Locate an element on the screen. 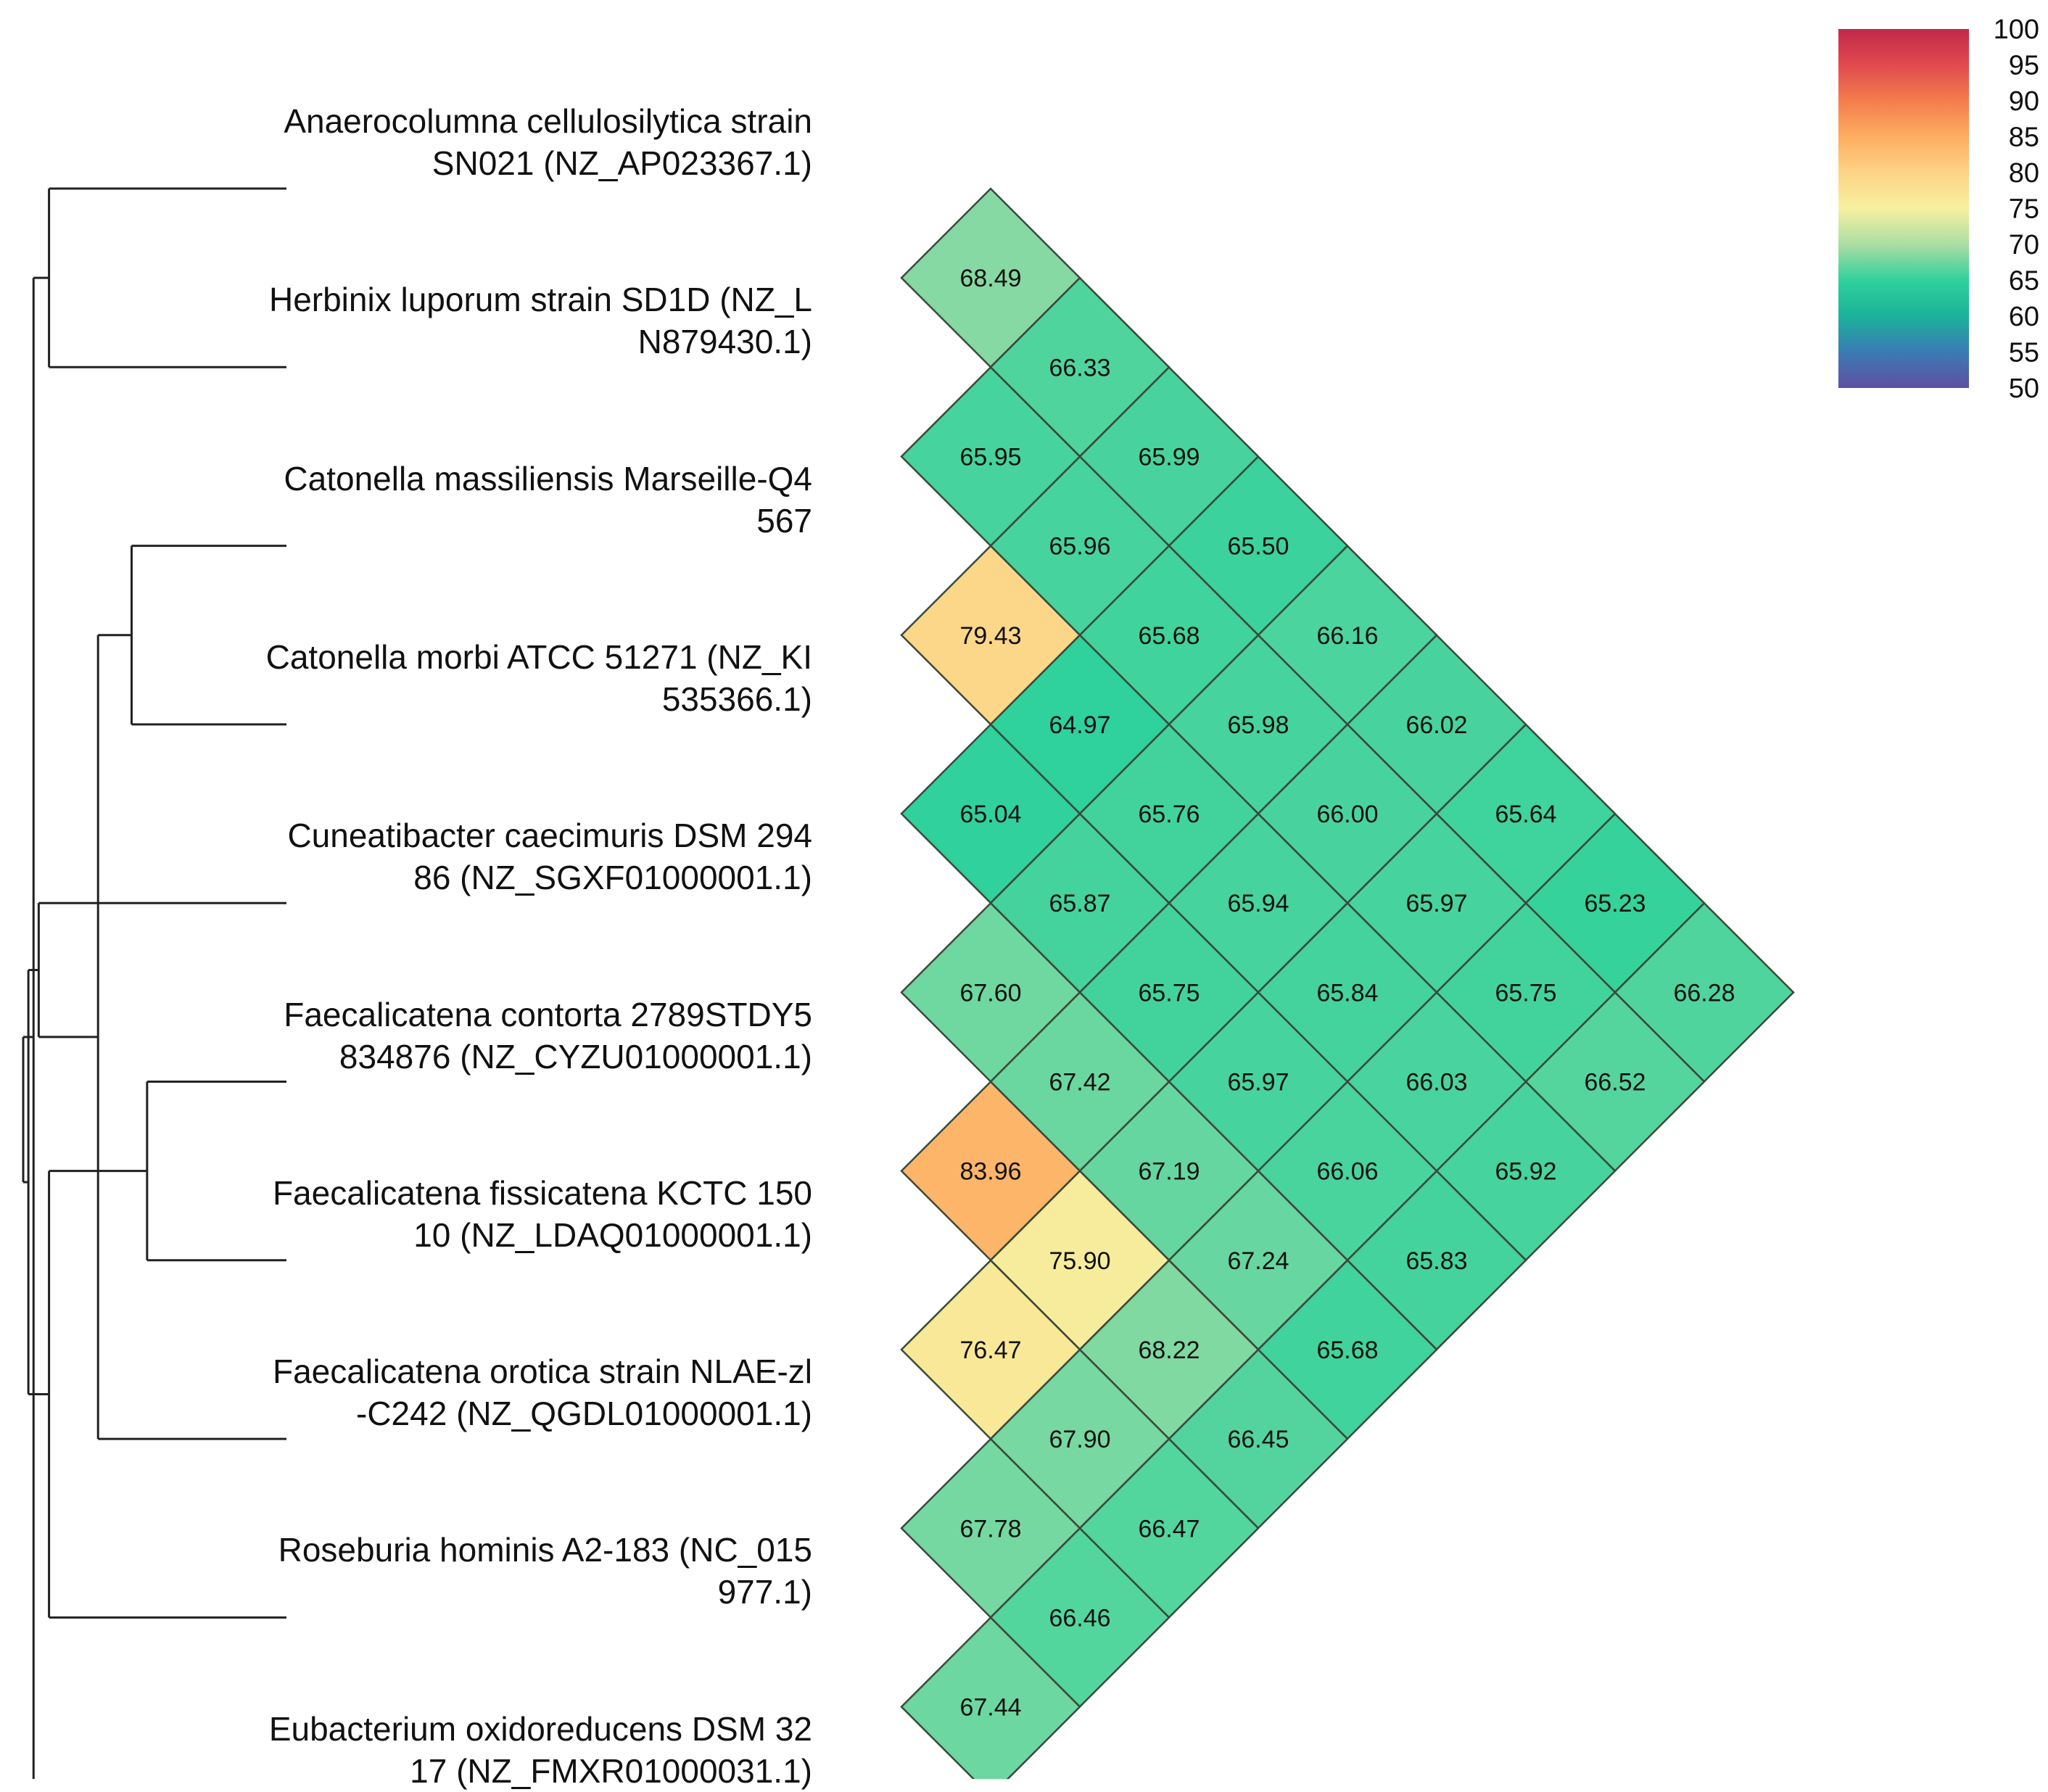  heatmap-cell-value: 67.44 is located at coordinates (990, 1708).